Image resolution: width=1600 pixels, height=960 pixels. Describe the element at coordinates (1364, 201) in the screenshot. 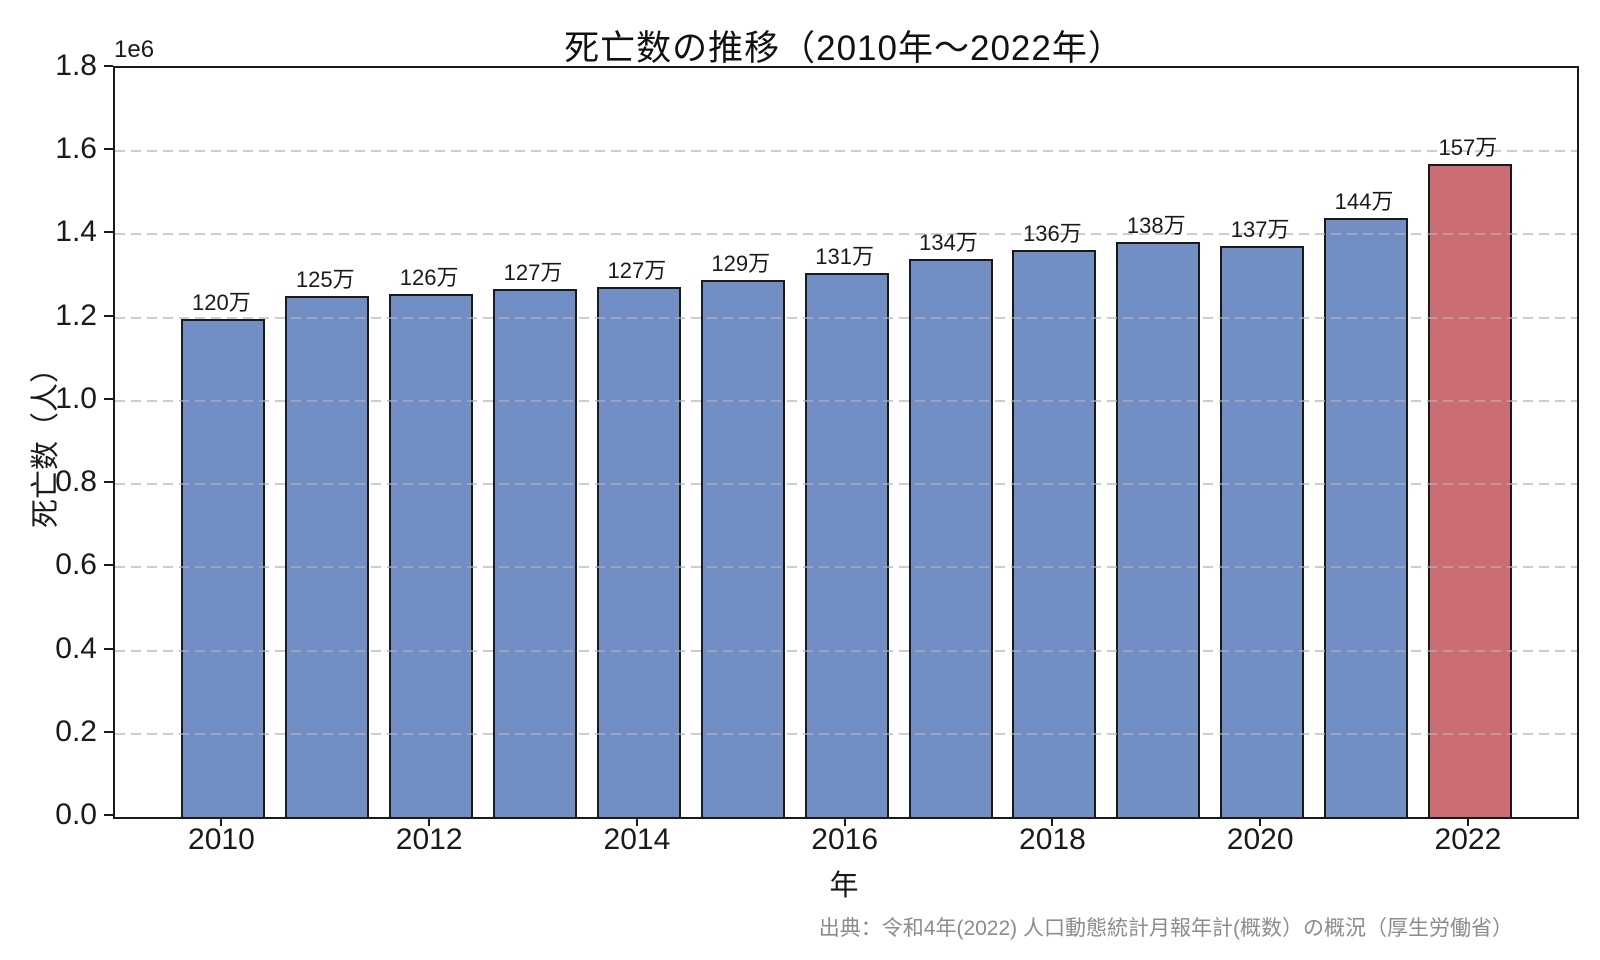

I see `bar-value-label-2021: 144万` at that location.